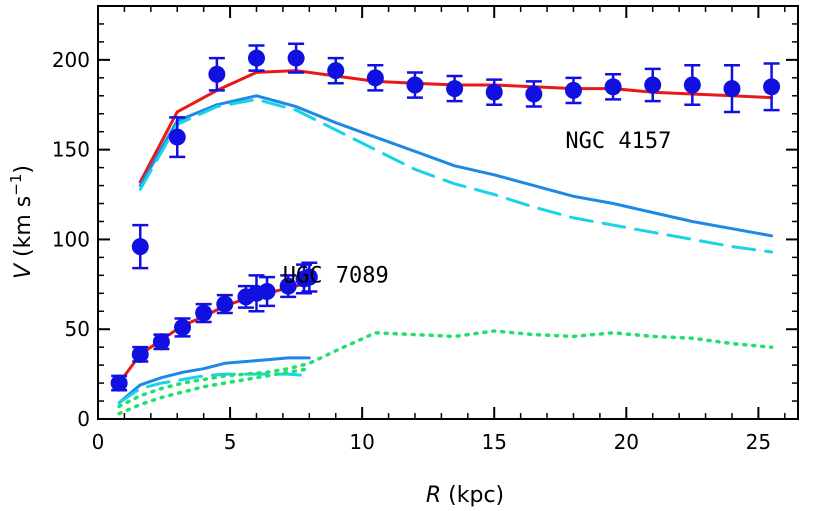  What do you see at coordinates (71, 150) in the screenshot?
I see `y-tick-label: 150` at bounding box center [71, 150].